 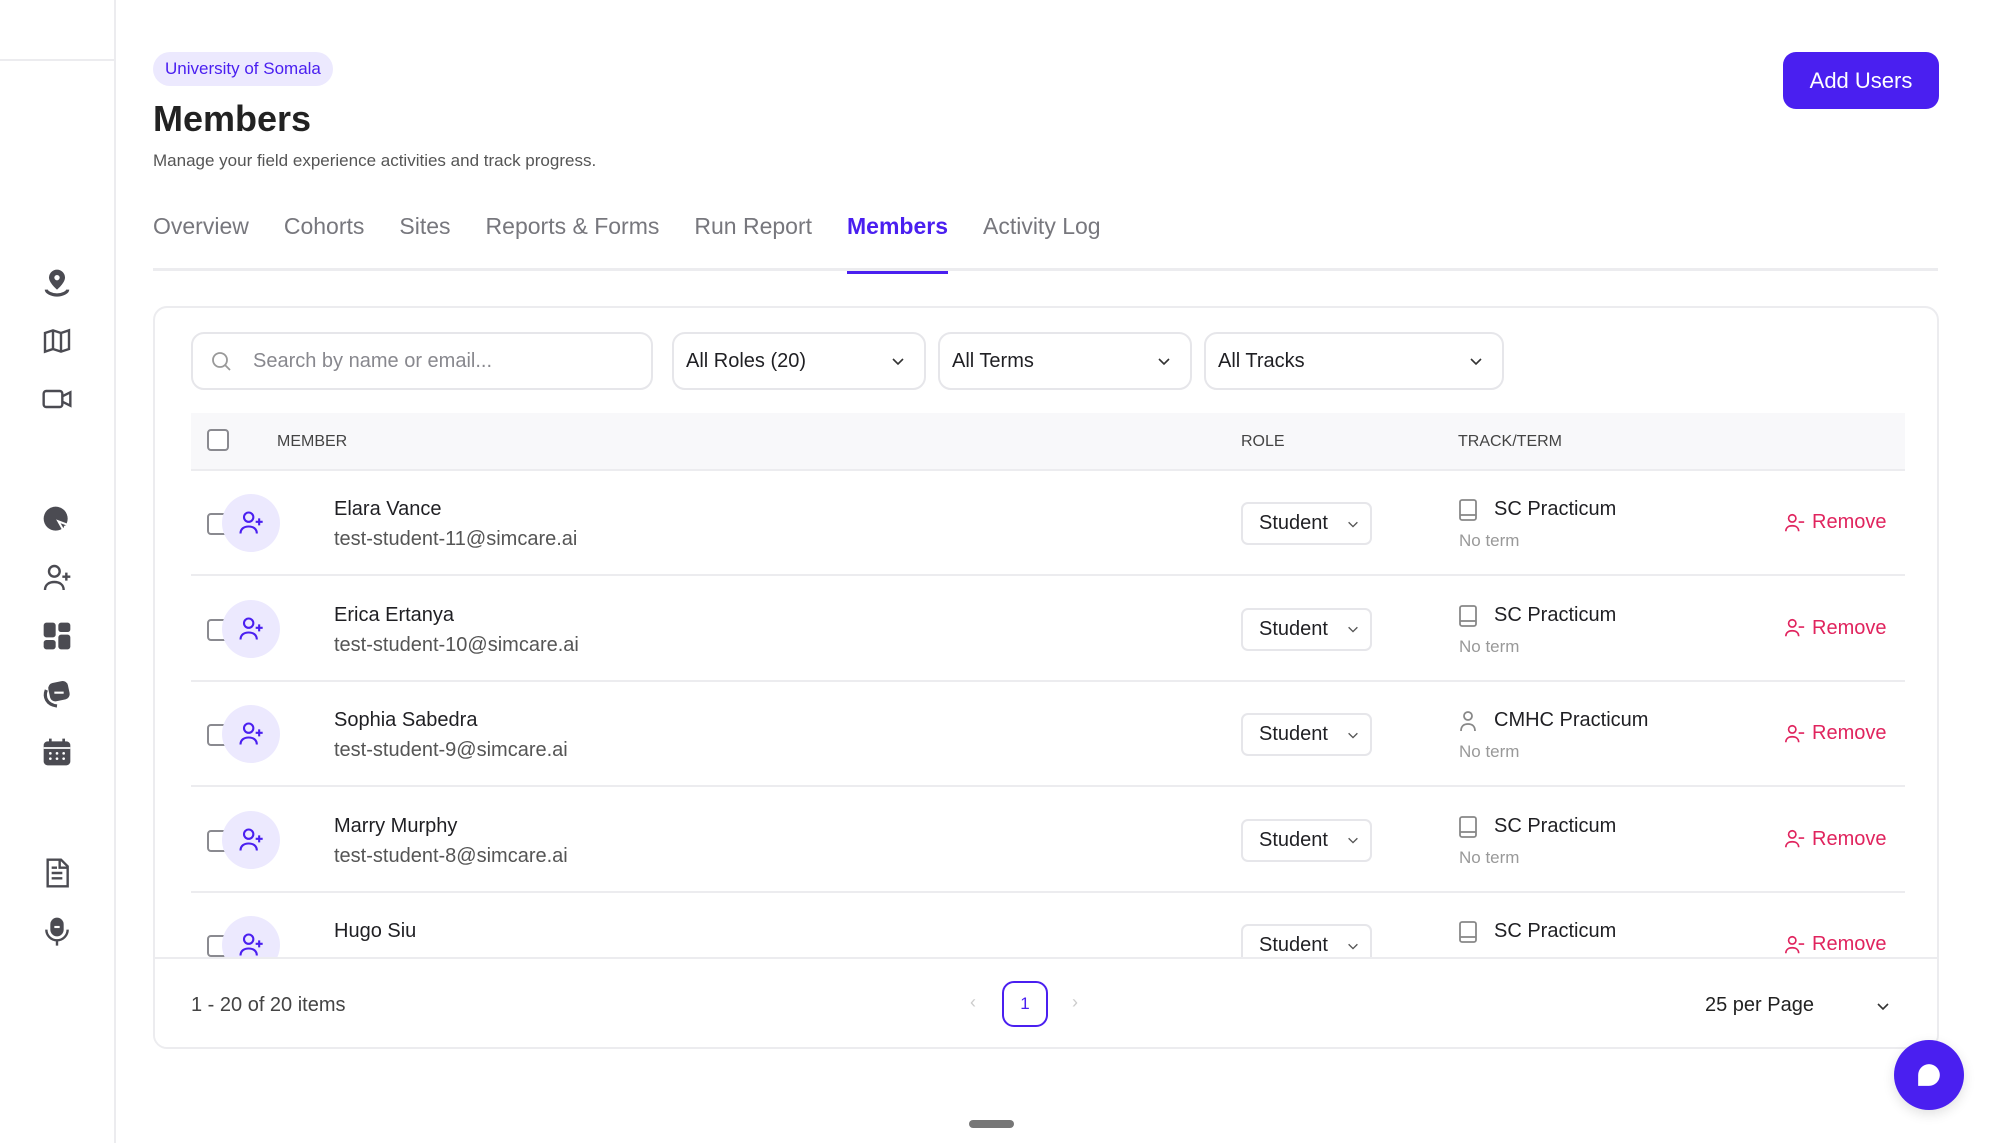 What do you see at coordinates (394, 614) in the screenshot?
I see `member-name: Erica Ertanya` at bounding box center [394, 614].